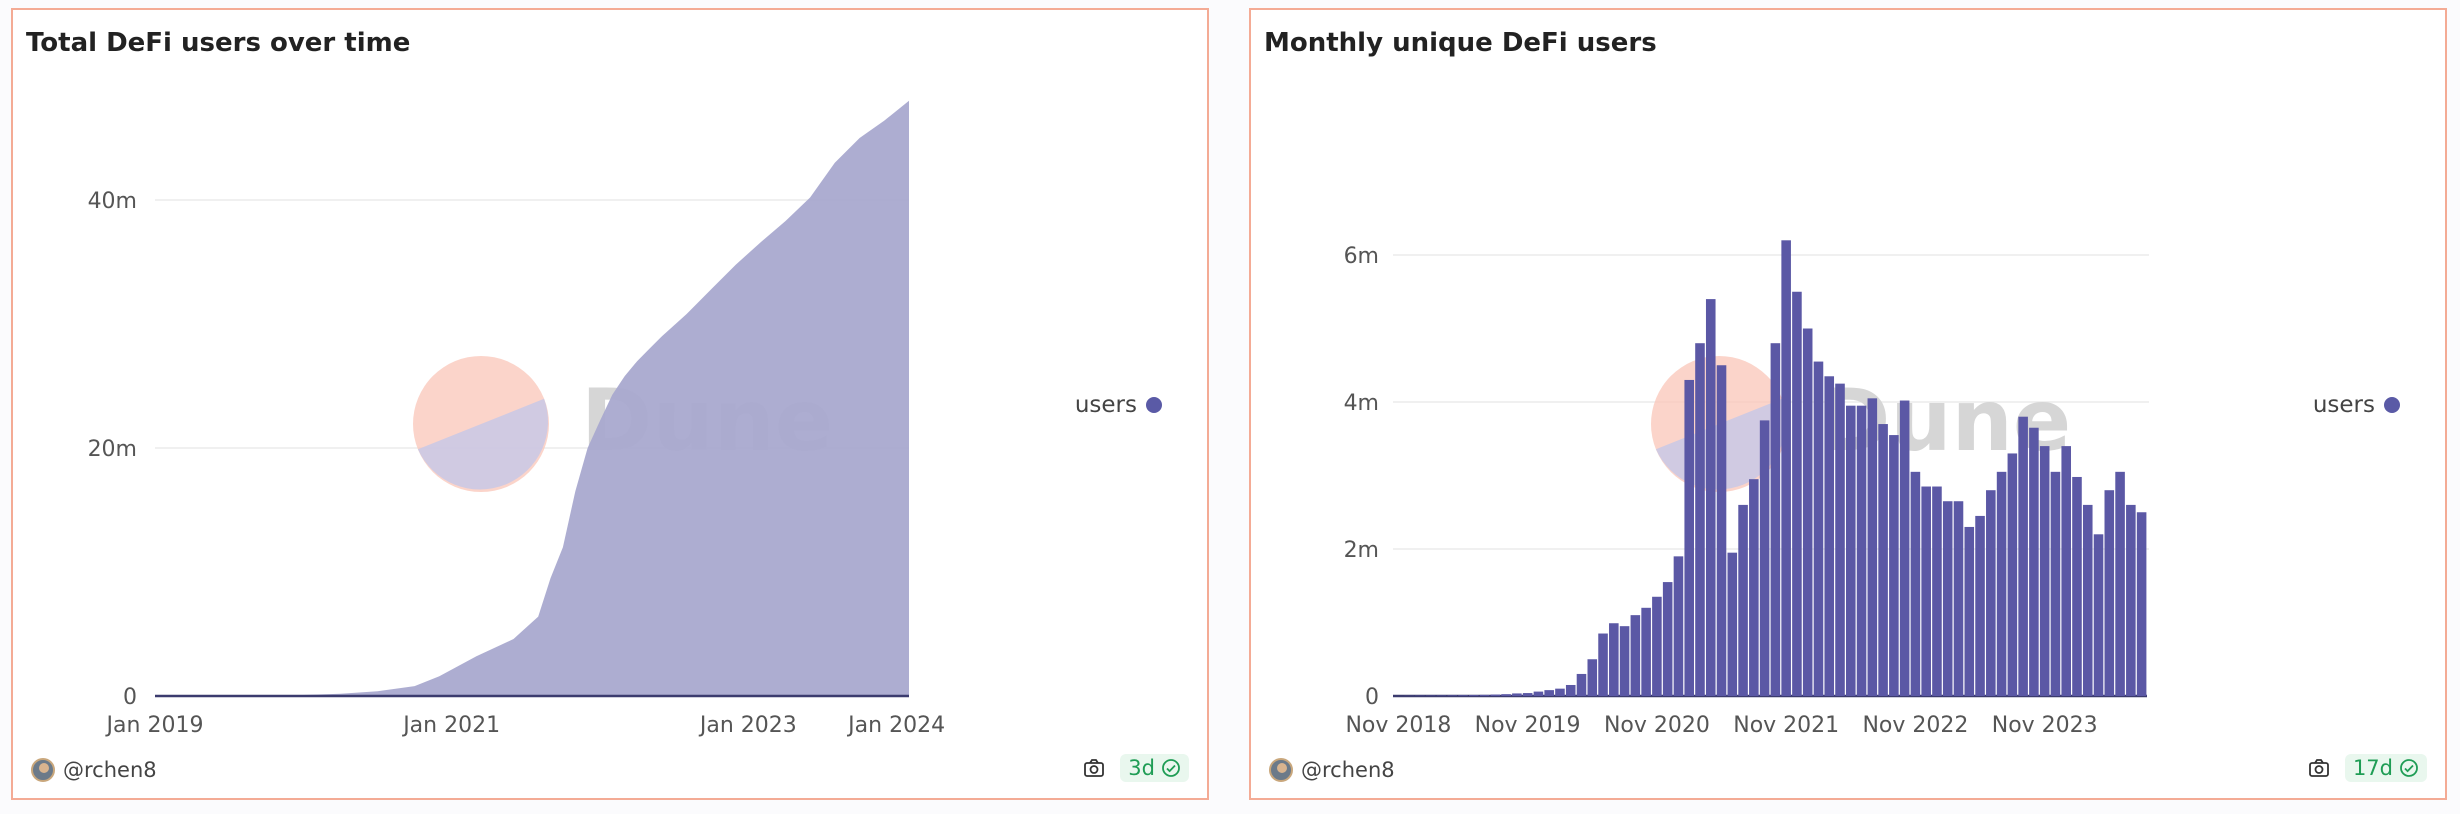 Image resolution: width=2460 pixels, height=814 pixels. Describe the element at coordinates (1460, 43) in the screenshot. I see `chart-title: Monthly unique DeFi users` at that location.